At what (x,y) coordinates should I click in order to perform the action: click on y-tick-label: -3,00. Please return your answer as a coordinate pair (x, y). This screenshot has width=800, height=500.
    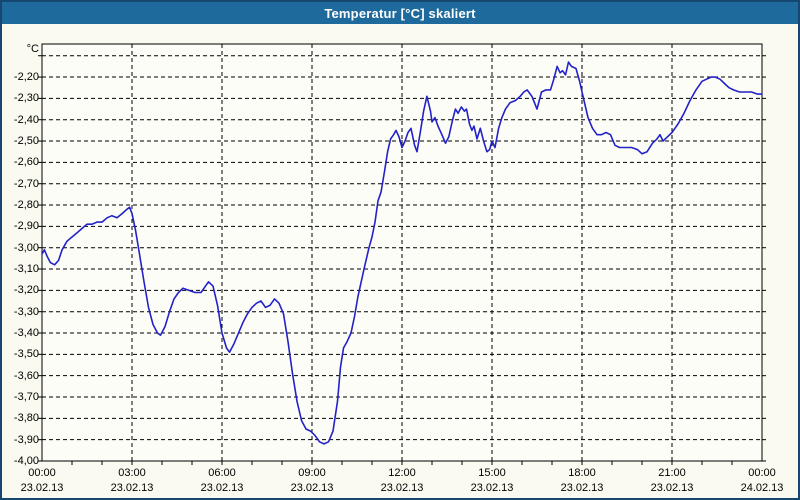
    Looking at the image, I should click on (26, 247).